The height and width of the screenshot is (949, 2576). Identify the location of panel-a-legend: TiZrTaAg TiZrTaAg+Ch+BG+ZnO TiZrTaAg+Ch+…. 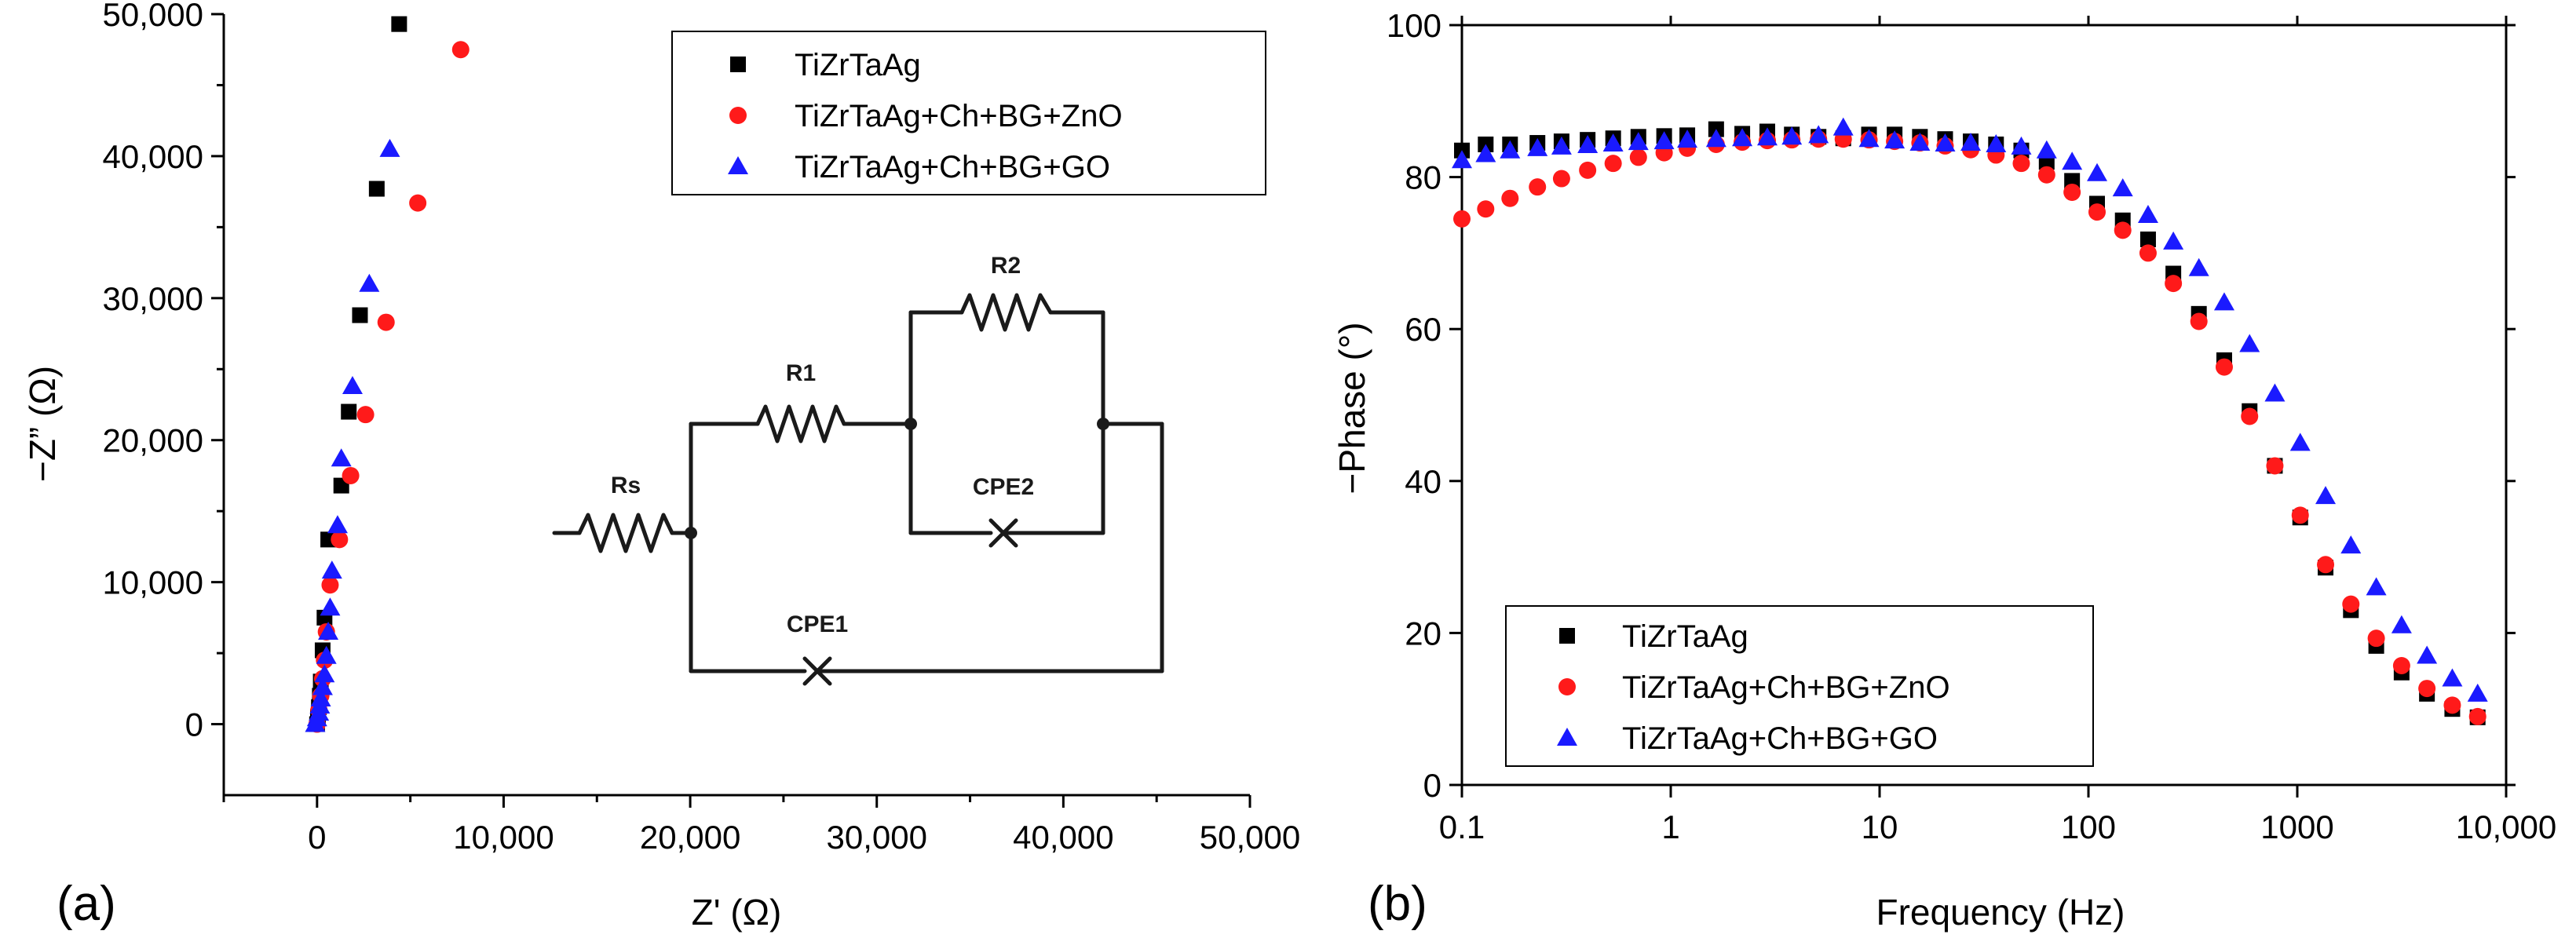
(968, 113).